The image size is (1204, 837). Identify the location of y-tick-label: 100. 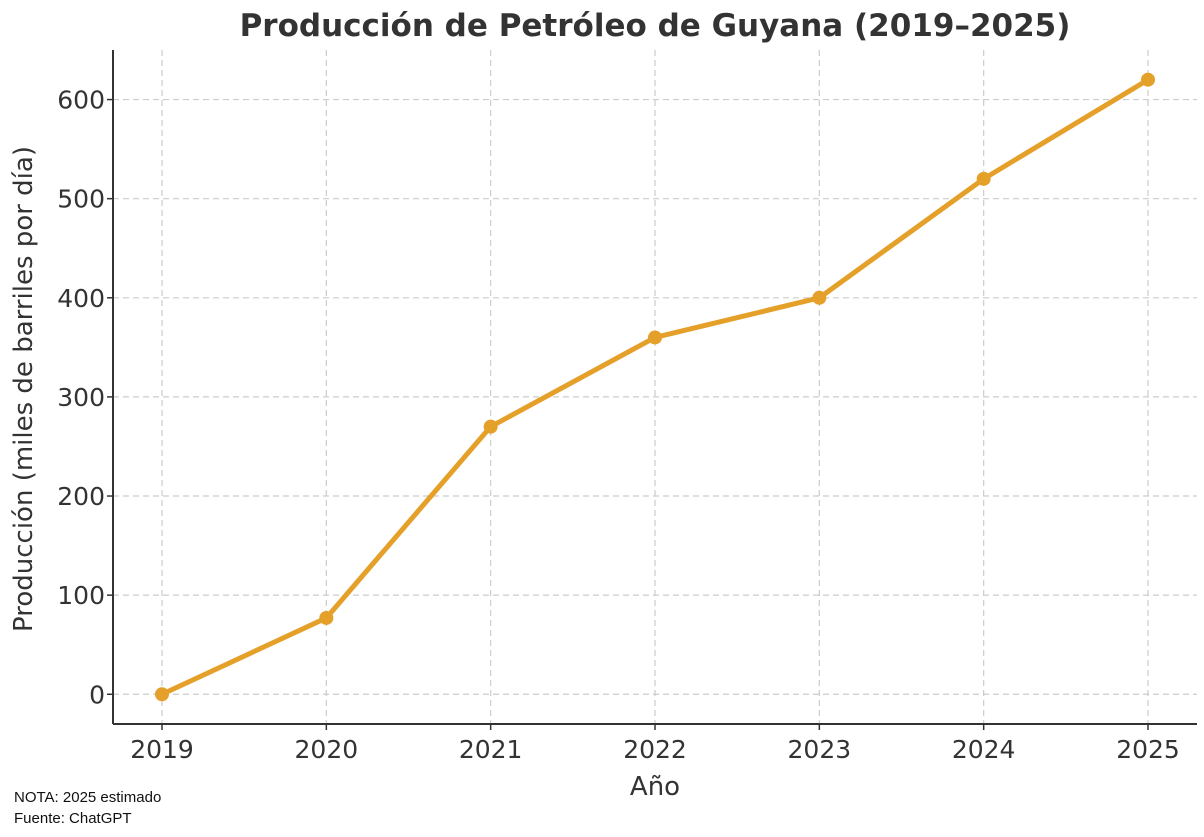
(81, 595).